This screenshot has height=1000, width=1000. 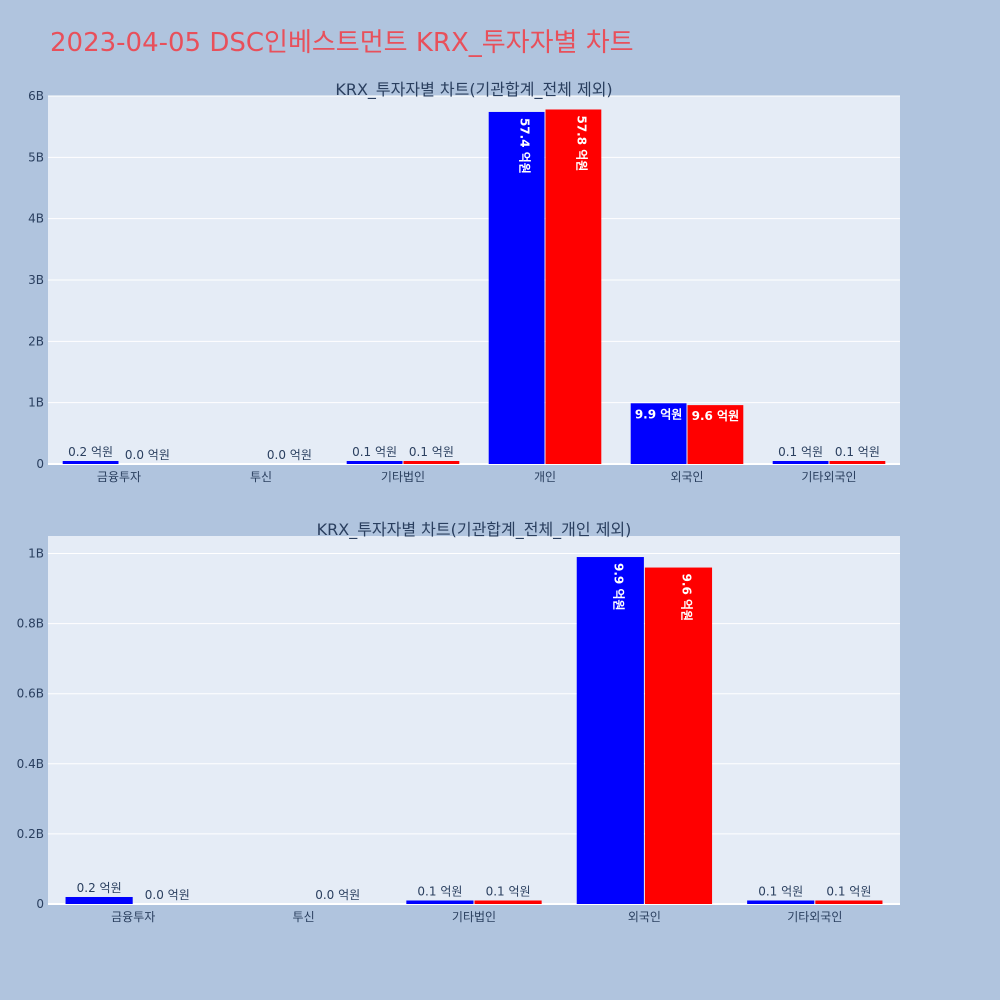 What do you see at coordinates (36, 157) in the screenshot?
I see `y-tick-label: 5B` at bounding box center [36, 157].